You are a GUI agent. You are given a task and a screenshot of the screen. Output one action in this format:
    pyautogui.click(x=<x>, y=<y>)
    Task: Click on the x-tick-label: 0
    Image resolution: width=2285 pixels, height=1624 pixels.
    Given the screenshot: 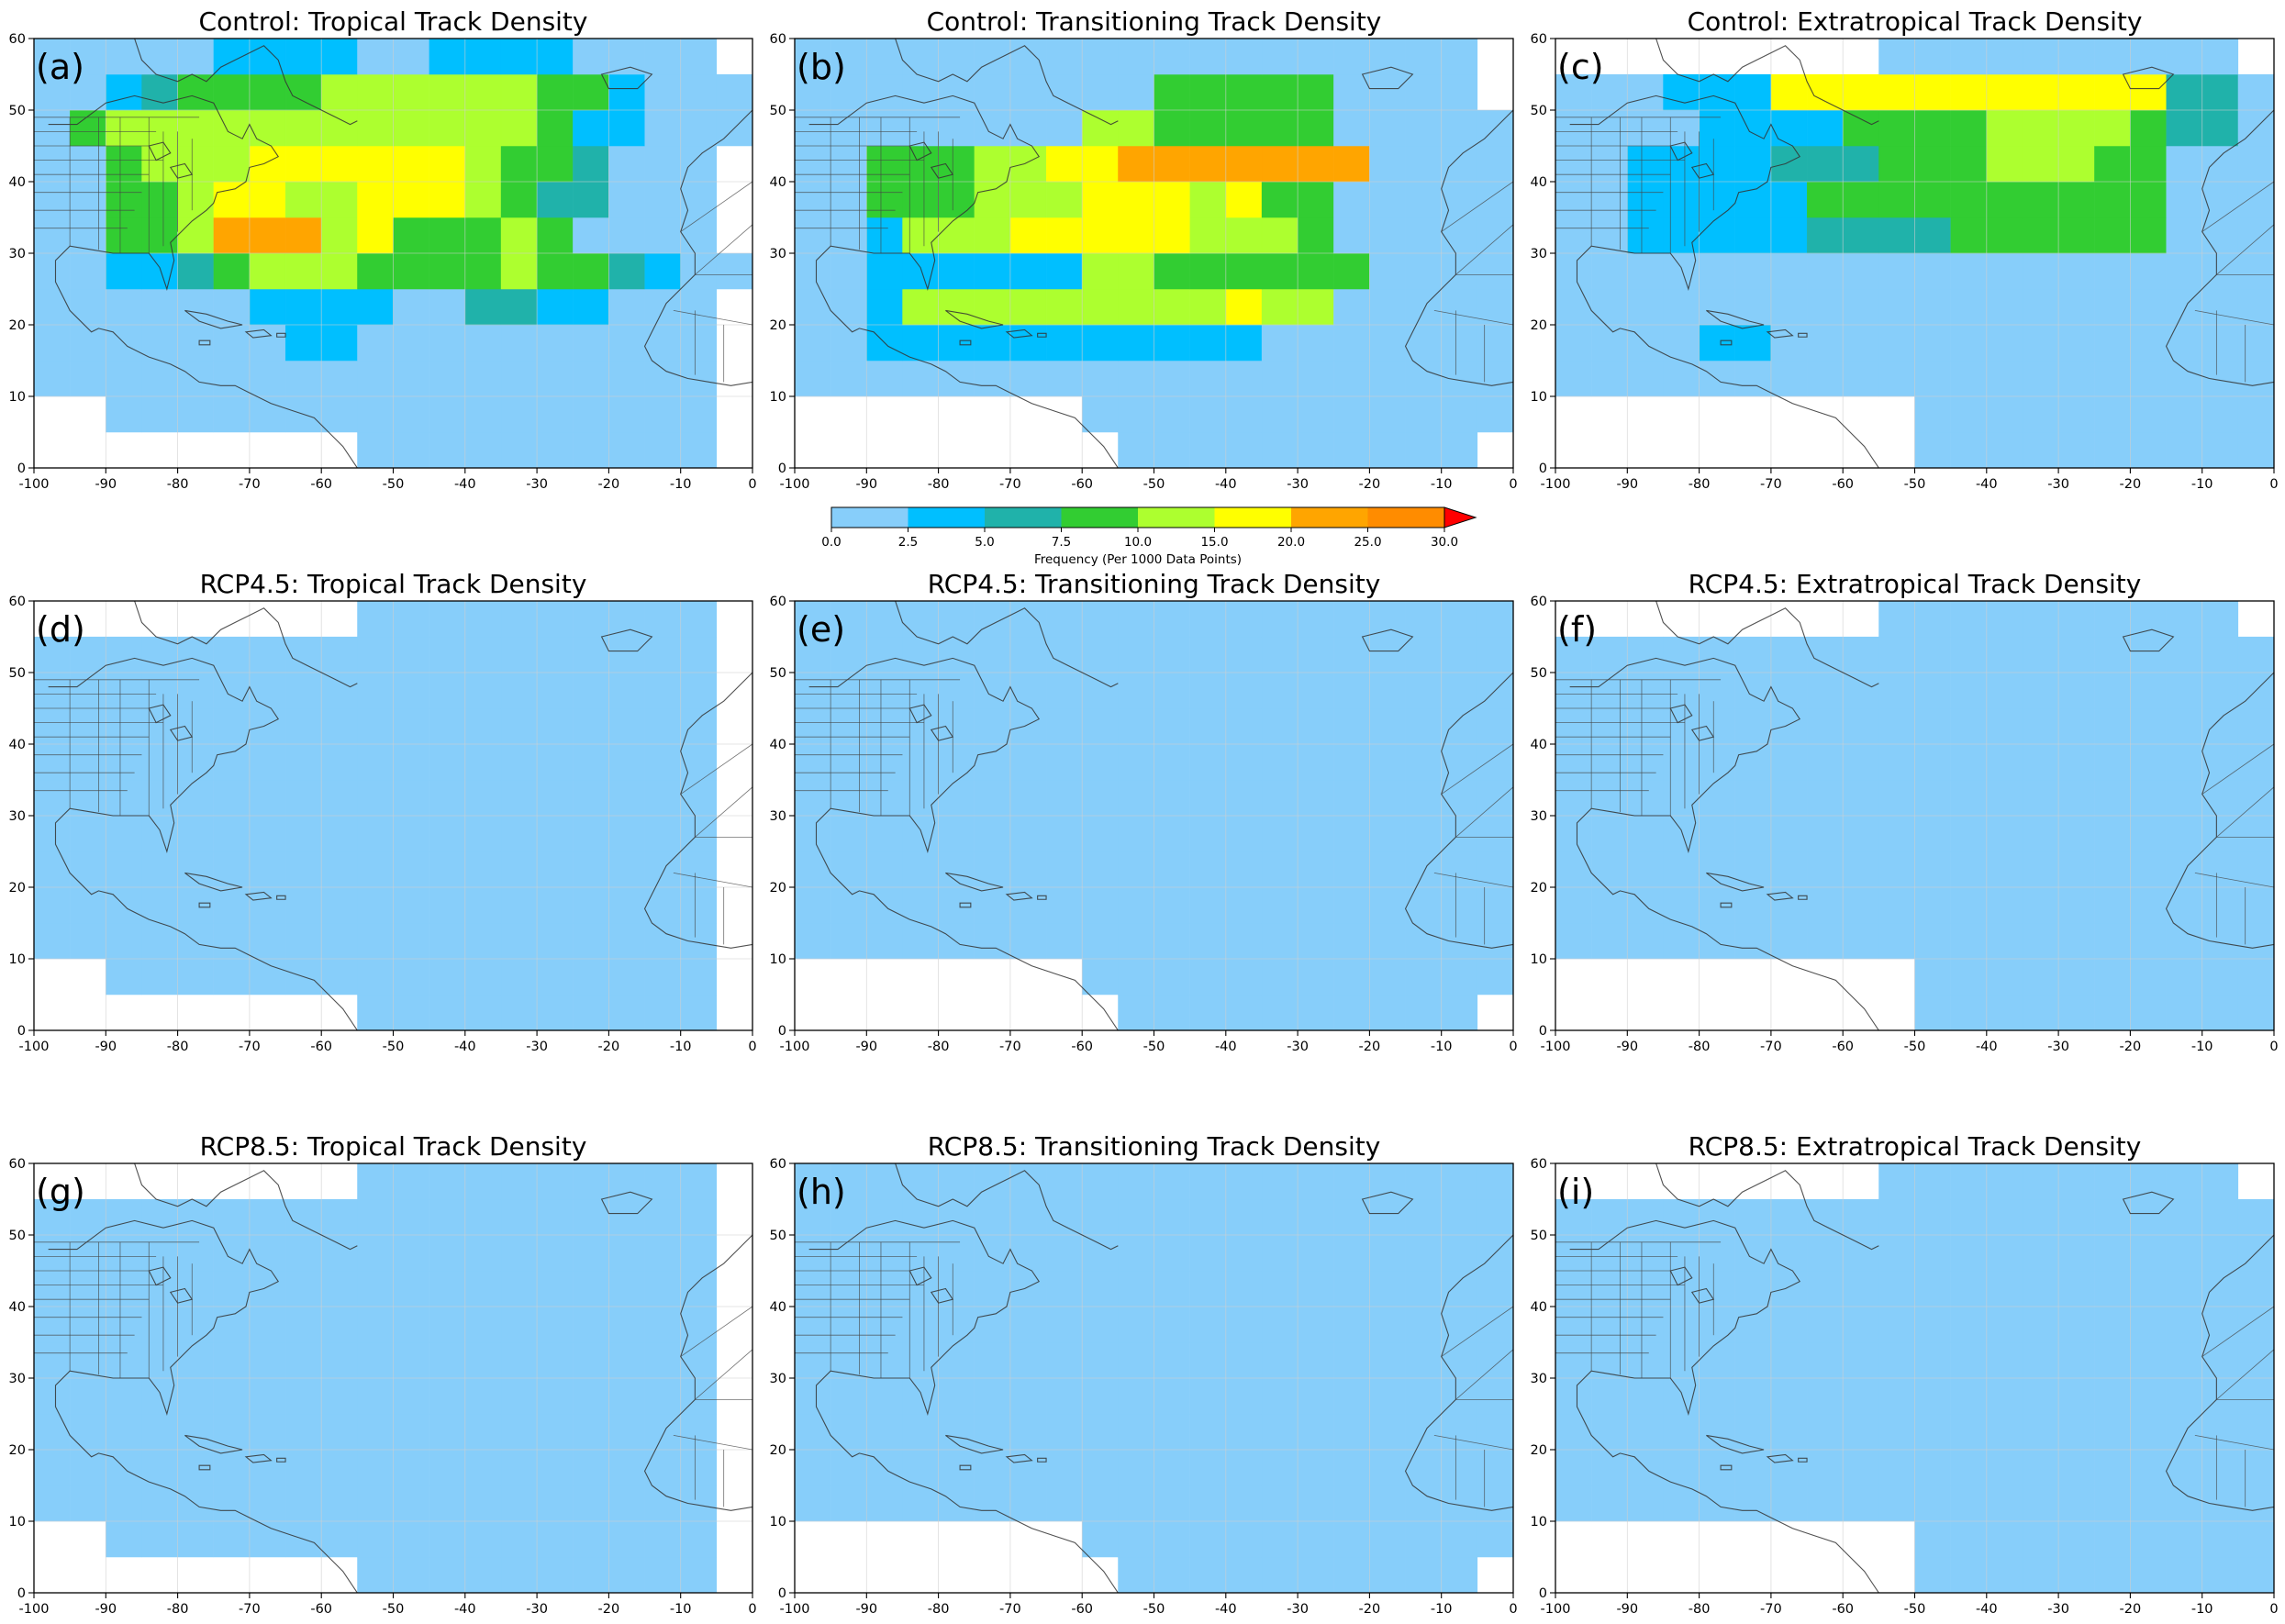 What is the action you would take?
    pyautogui.click(x=2273, y=1047)
    